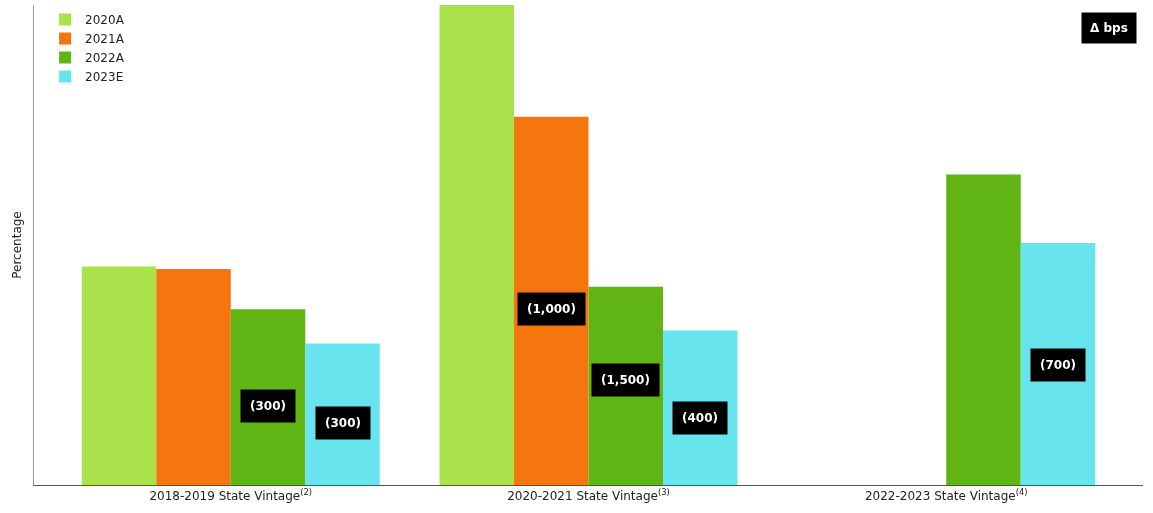 The height and width of the screenshot is (513, 1153). Describe the element at coordinates (105, 39) in the screenshot. I see `legend-label: 2021A` at that location.